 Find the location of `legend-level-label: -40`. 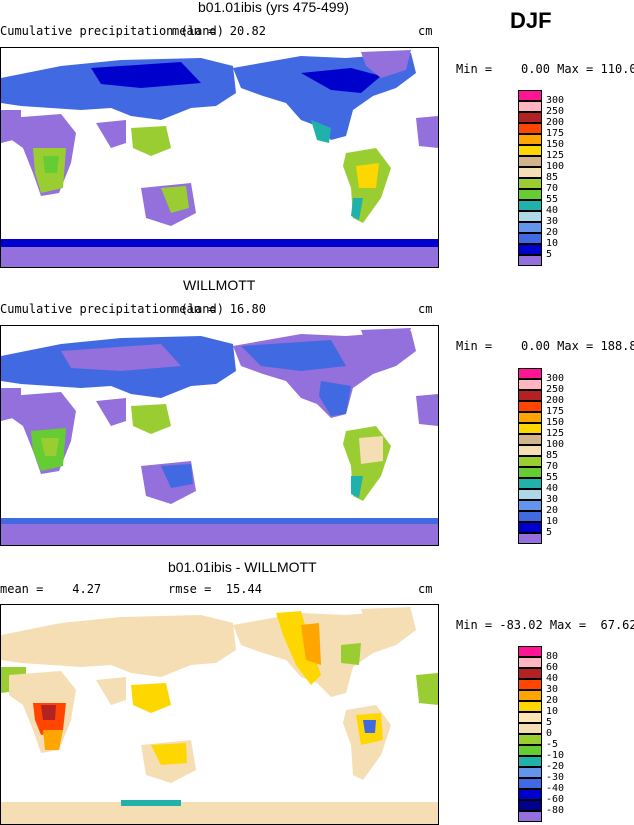

legend-level-label: -40 is located at coordinates (555, 788).